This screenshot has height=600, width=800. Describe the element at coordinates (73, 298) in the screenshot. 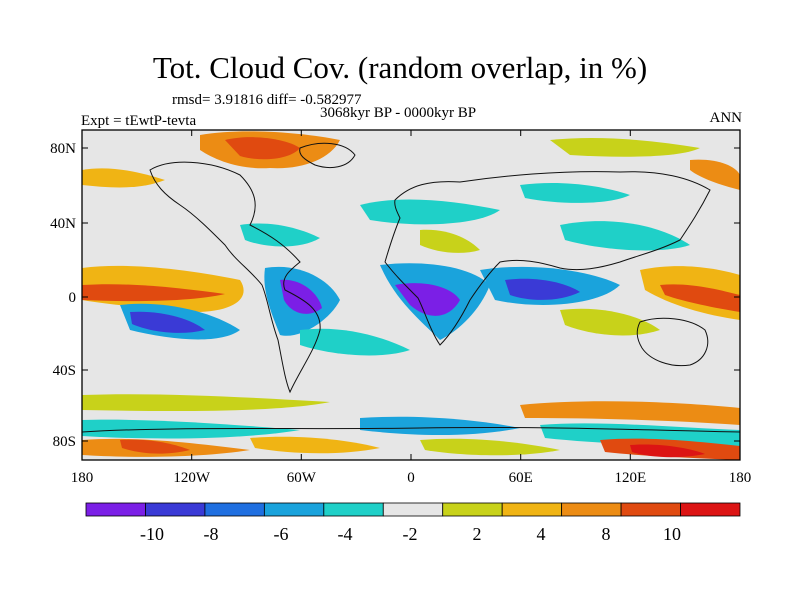

I see `lat-label: 0` at that location.